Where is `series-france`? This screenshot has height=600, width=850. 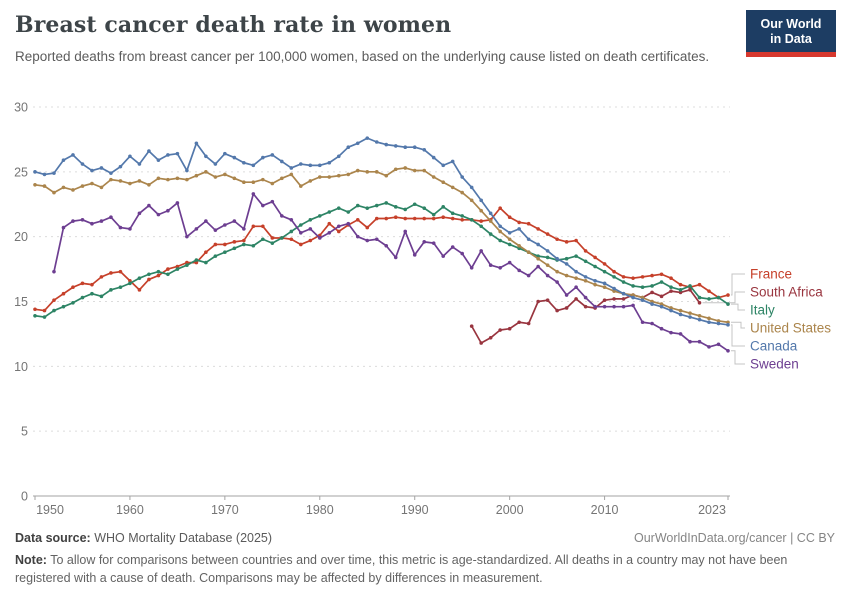 series-france is located at coordinates (381, 259).